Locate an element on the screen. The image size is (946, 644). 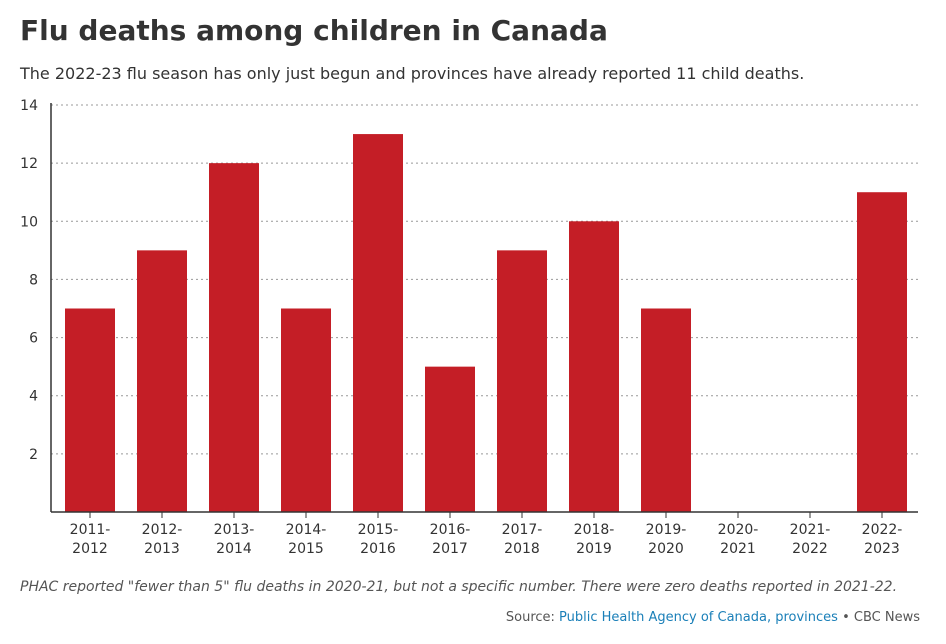
x-tick-label: 2022- is located at coordinates (882, 530).